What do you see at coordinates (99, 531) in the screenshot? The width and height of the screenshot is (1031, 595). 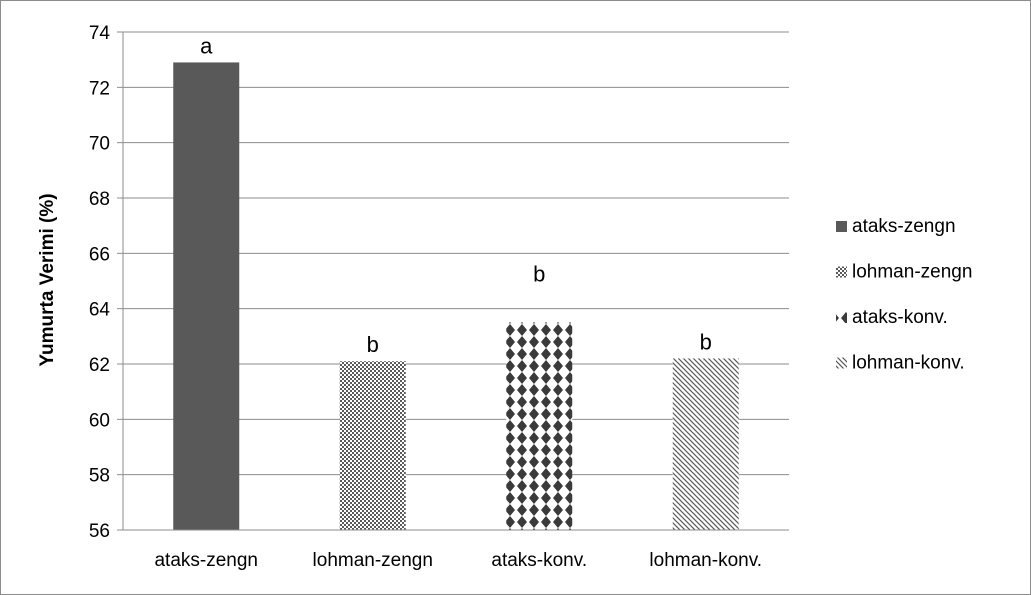 I see `y-tick-label: 56` at bounding box center [99, 531].